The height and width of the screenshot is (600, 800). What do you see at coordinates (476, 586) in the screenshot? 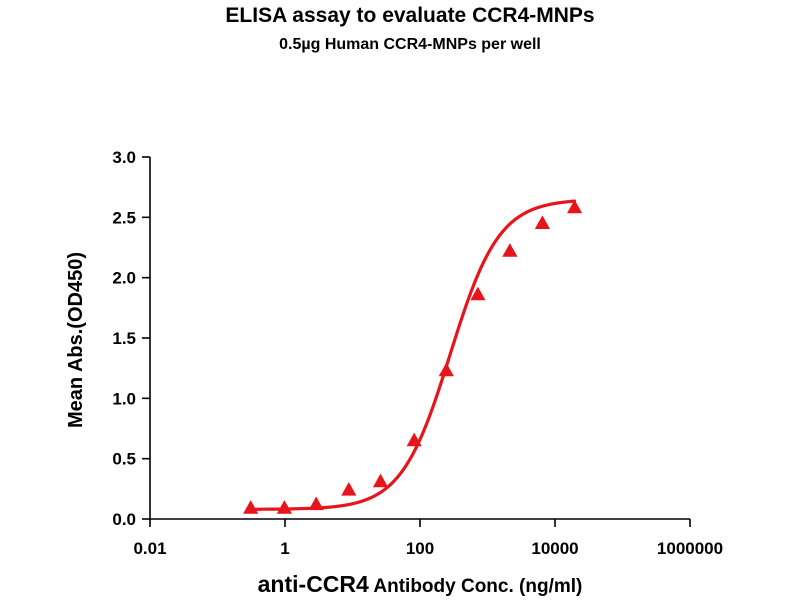
I see `x-axis-label-rest: Antibody Conc. (ng/ml)` at bounding box center [476, 586].